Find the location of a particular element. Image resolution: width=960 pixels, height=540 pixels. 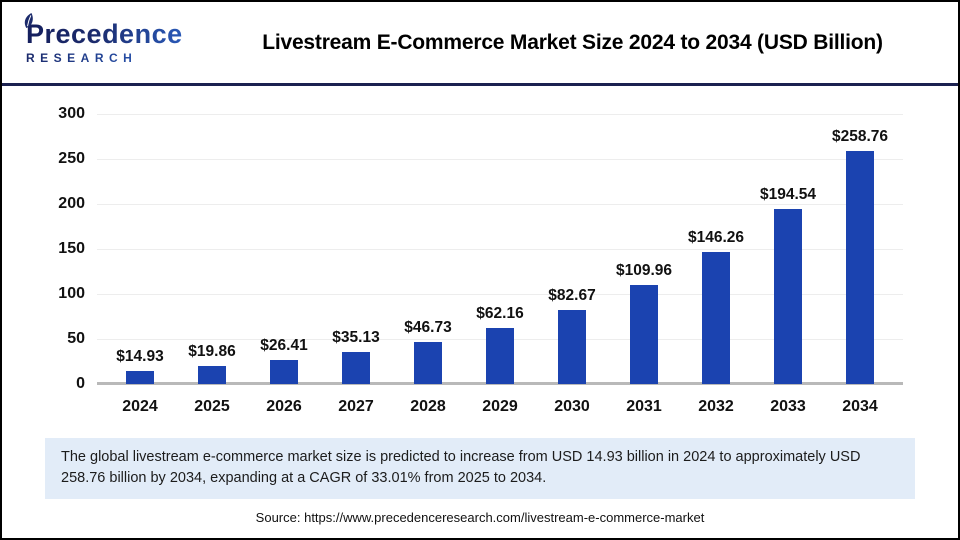

bar-value-label: $194.54 is located at coordinates (788, 194).